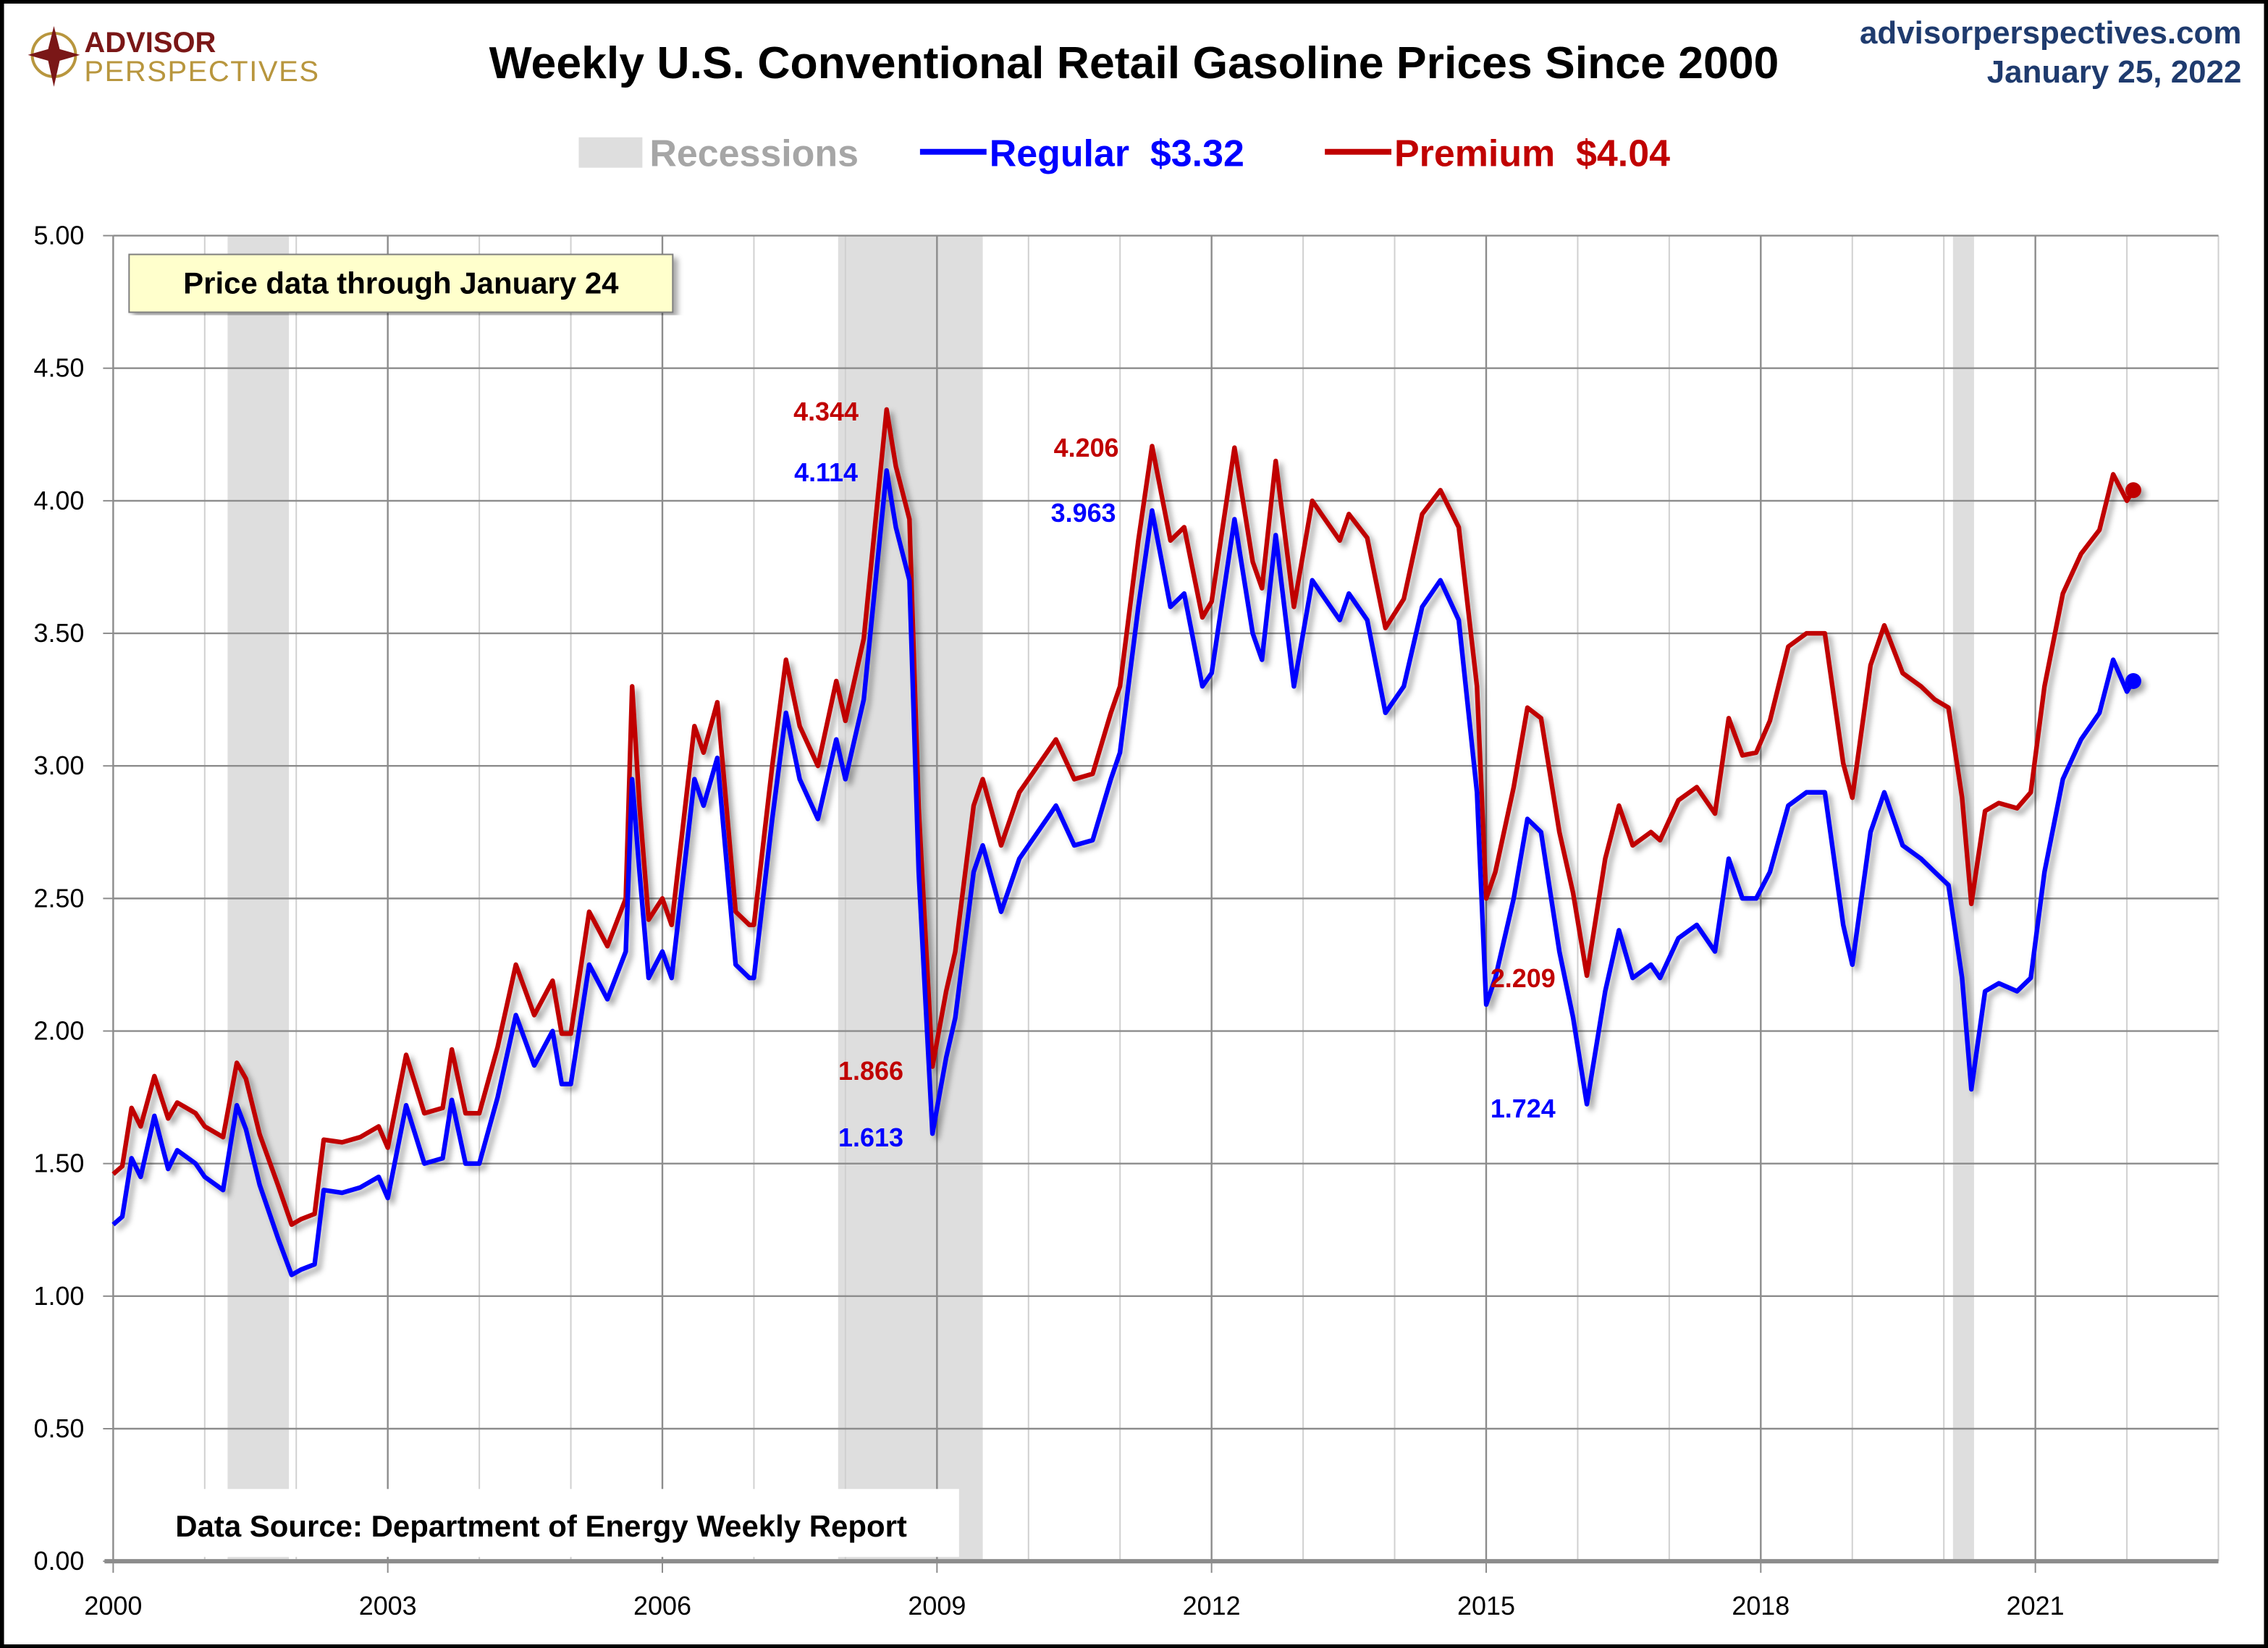 The image size is (2268, 1648). Describe the element at coordinates (58, 1031) in the screenshot. I see `y-tick-label: 2.00` at that location.